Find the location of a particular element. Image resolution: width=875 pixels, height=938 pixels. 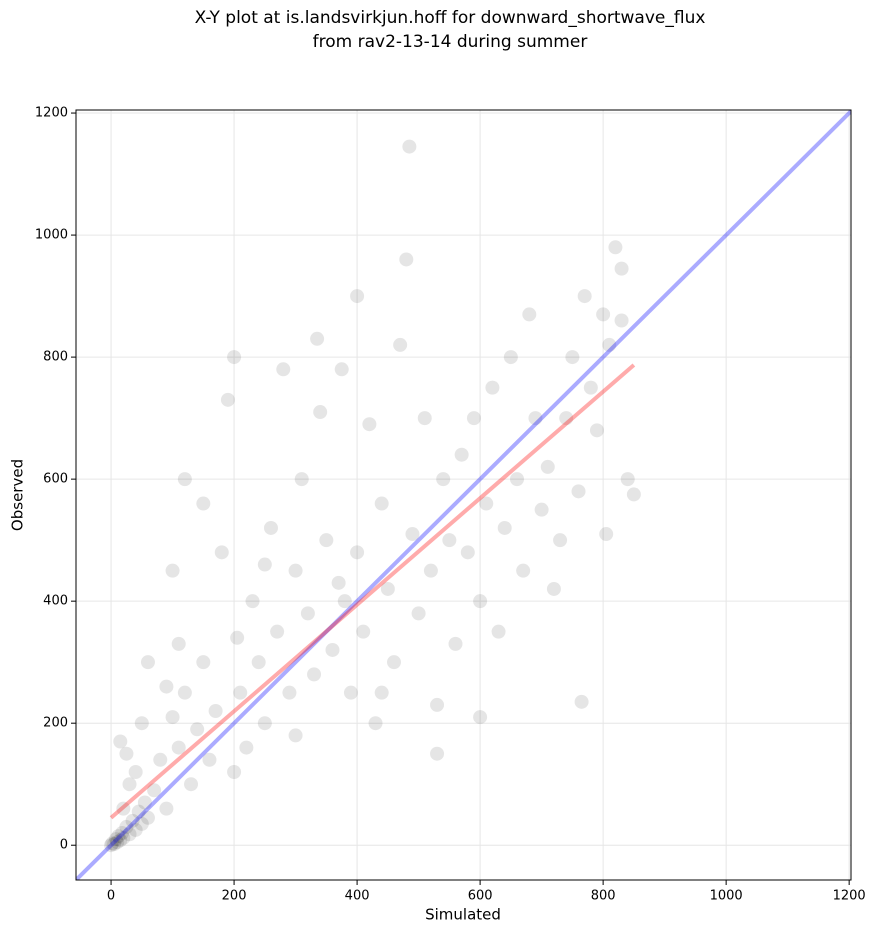

x-tick-label: 400 is located at coordinates (357, 896).